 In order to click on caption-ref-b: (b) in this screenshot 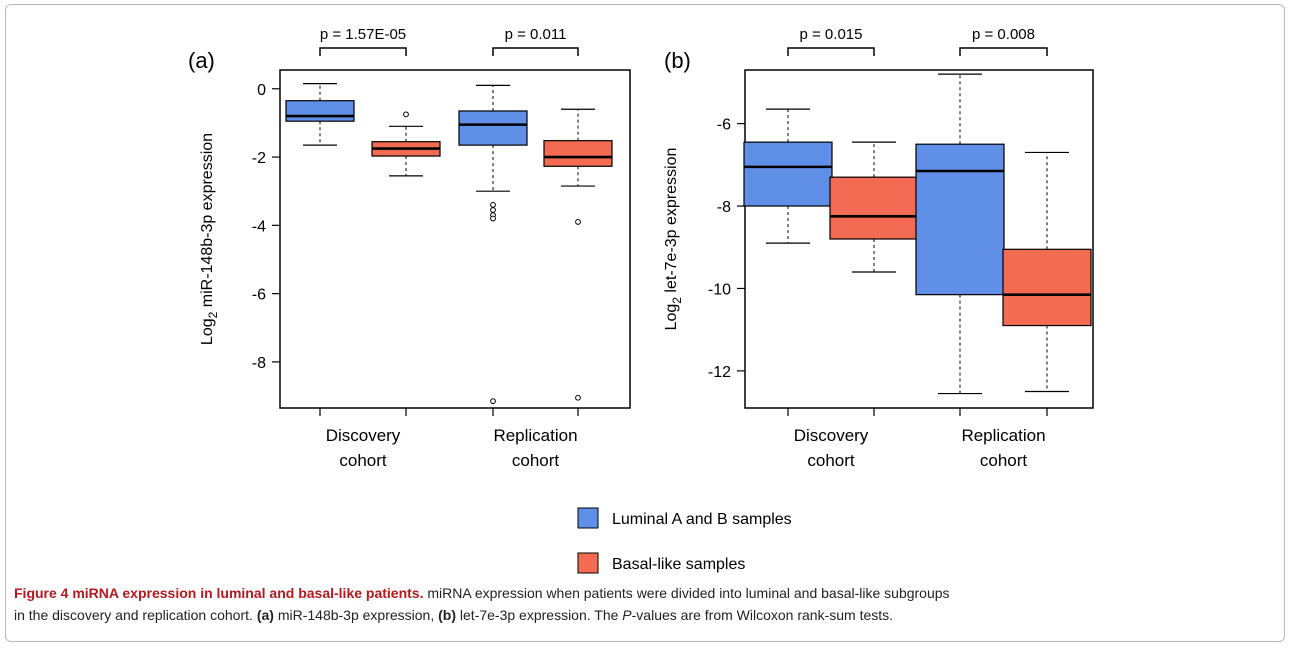, I will do `click(447, 615)`.